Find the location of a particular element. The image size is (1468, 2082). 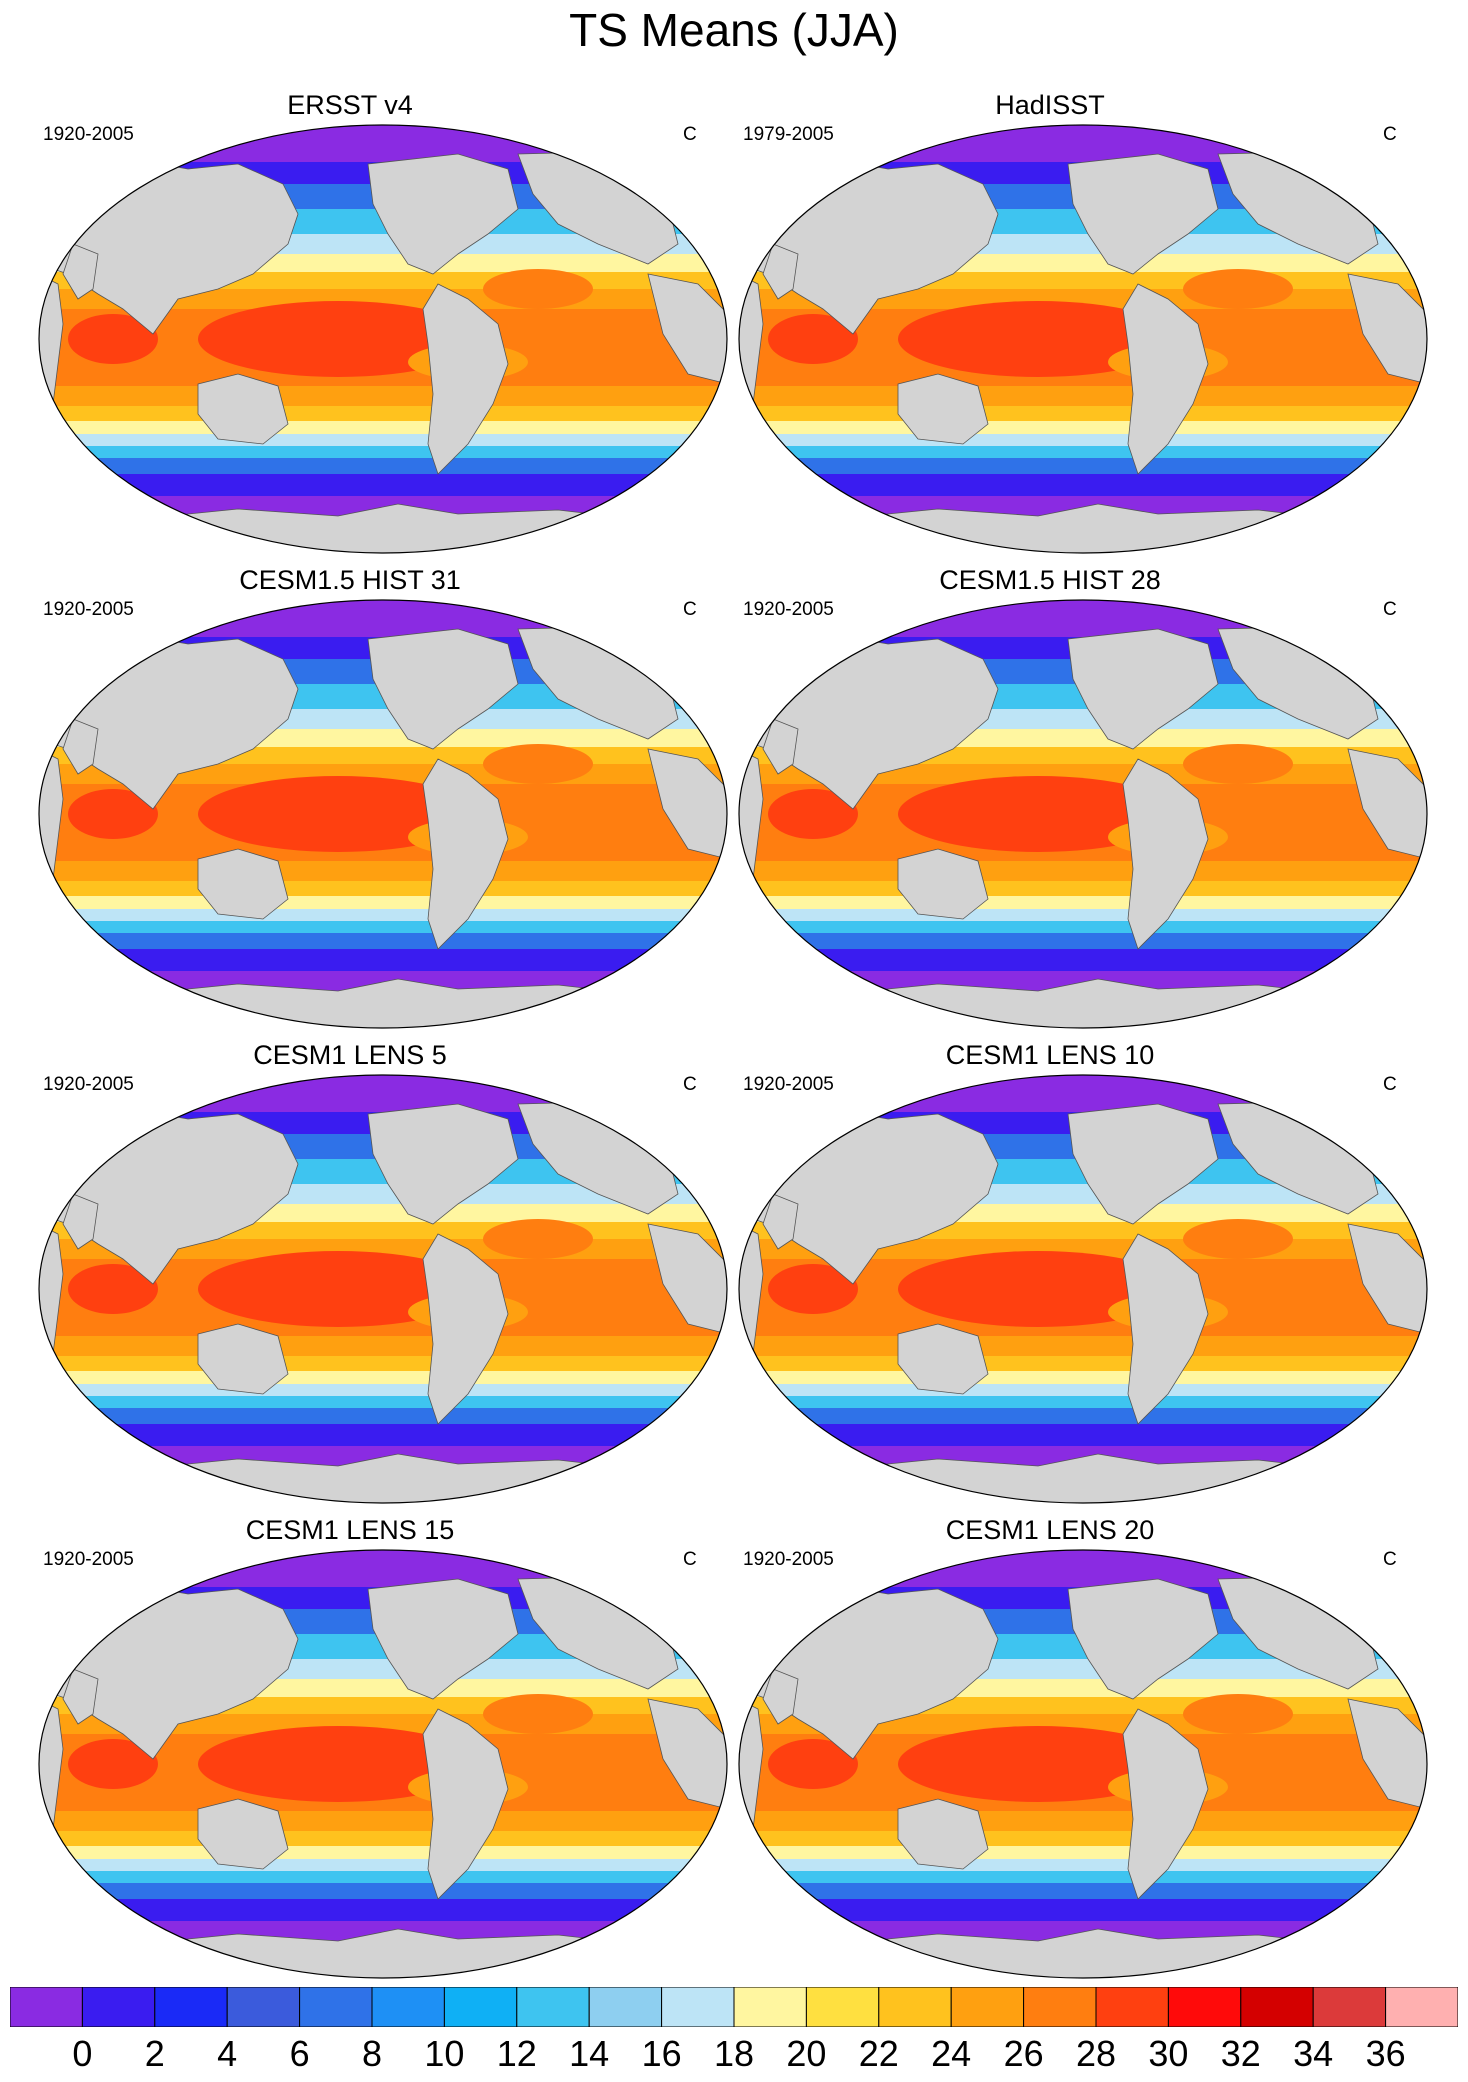

colorbar-tick-label: 32 is located at coordinates (1240, 2053).